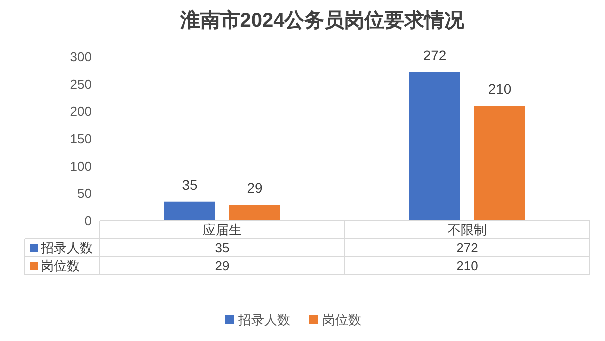 This screenshot has width=605, height=341. What do you see at coordinates (255, 188) in the screenshot?
I see `data-label: 29` at bounding box center [255, 188].